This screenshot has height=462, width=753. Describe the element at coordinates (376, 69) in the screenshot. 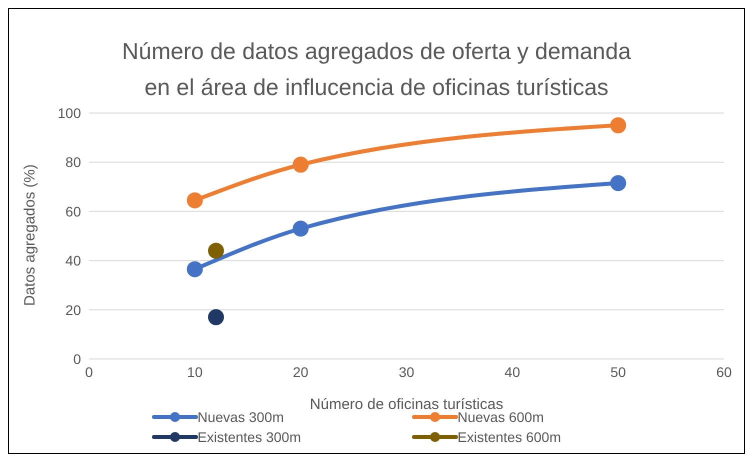

I see `chart-title: Número de datos agregados de oferta y demanda en el área de influcencia de oficinas turísticas` at that location.